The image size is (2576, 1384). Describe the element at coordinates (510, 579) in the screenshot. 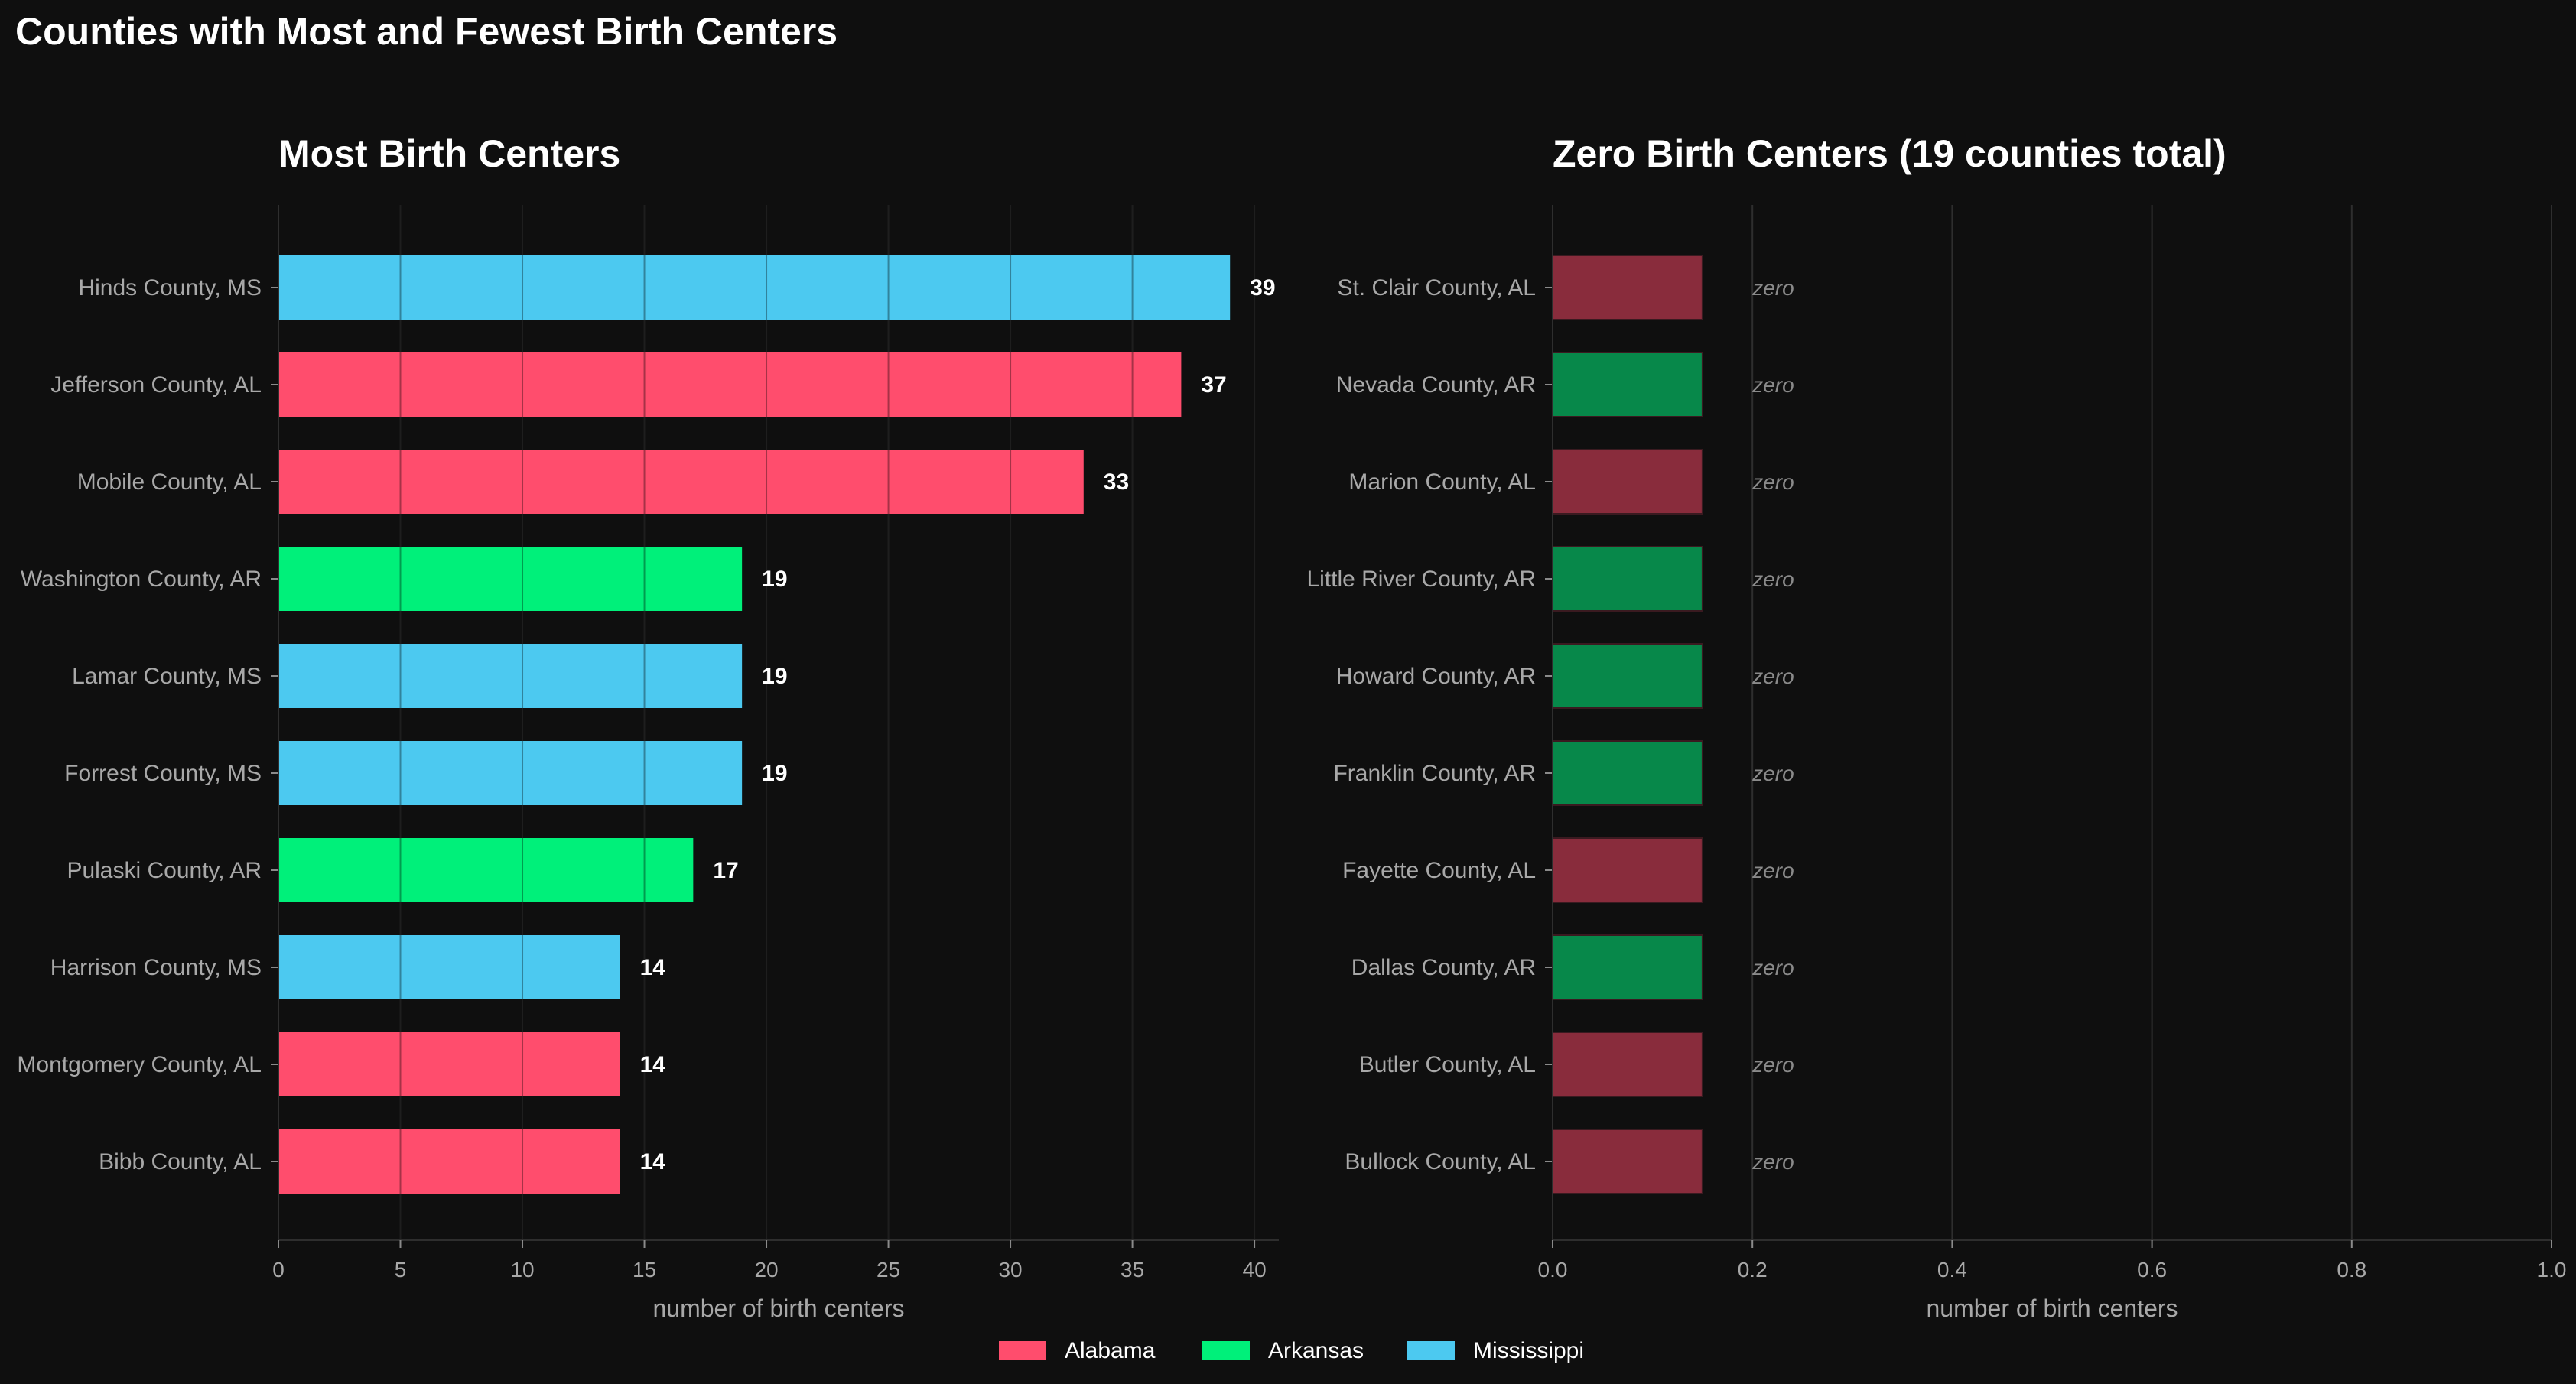

I see `bar-washington-county-ar` at that location.